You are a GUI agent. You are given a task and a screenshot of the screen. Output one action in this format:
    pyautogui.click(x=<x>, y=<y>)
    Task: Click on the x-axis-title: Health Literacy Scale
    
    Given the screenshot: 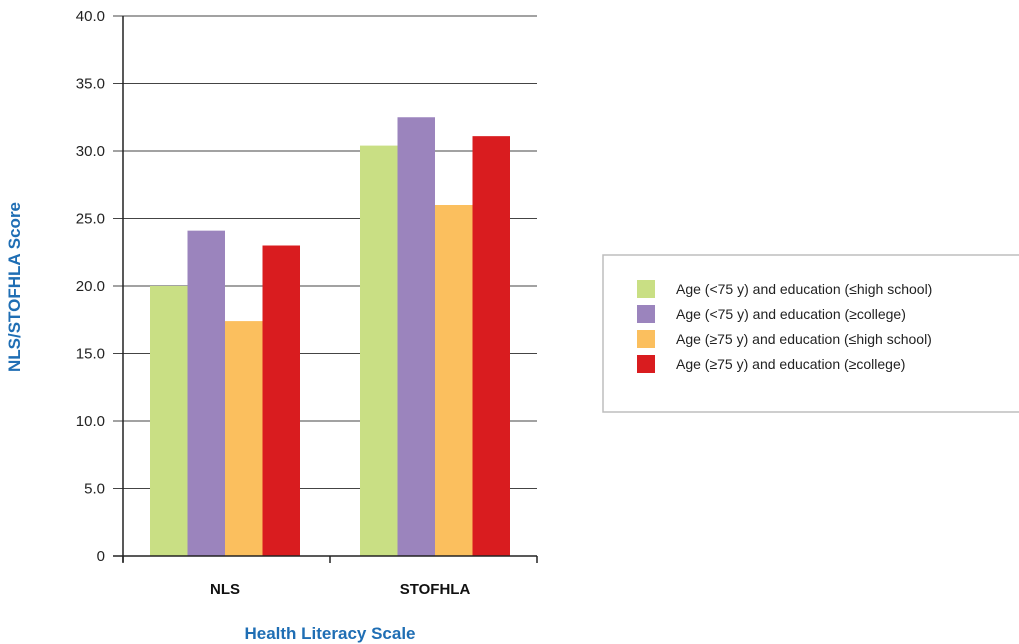 What is the action you would take?
    pyautogui.click(x=329, y=633)
    